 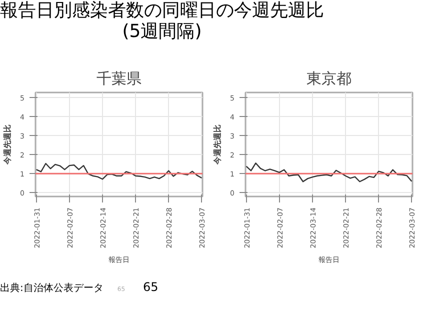 I want to click on source-note: 出典:自治体公表データ, so click(x=52, y=288).